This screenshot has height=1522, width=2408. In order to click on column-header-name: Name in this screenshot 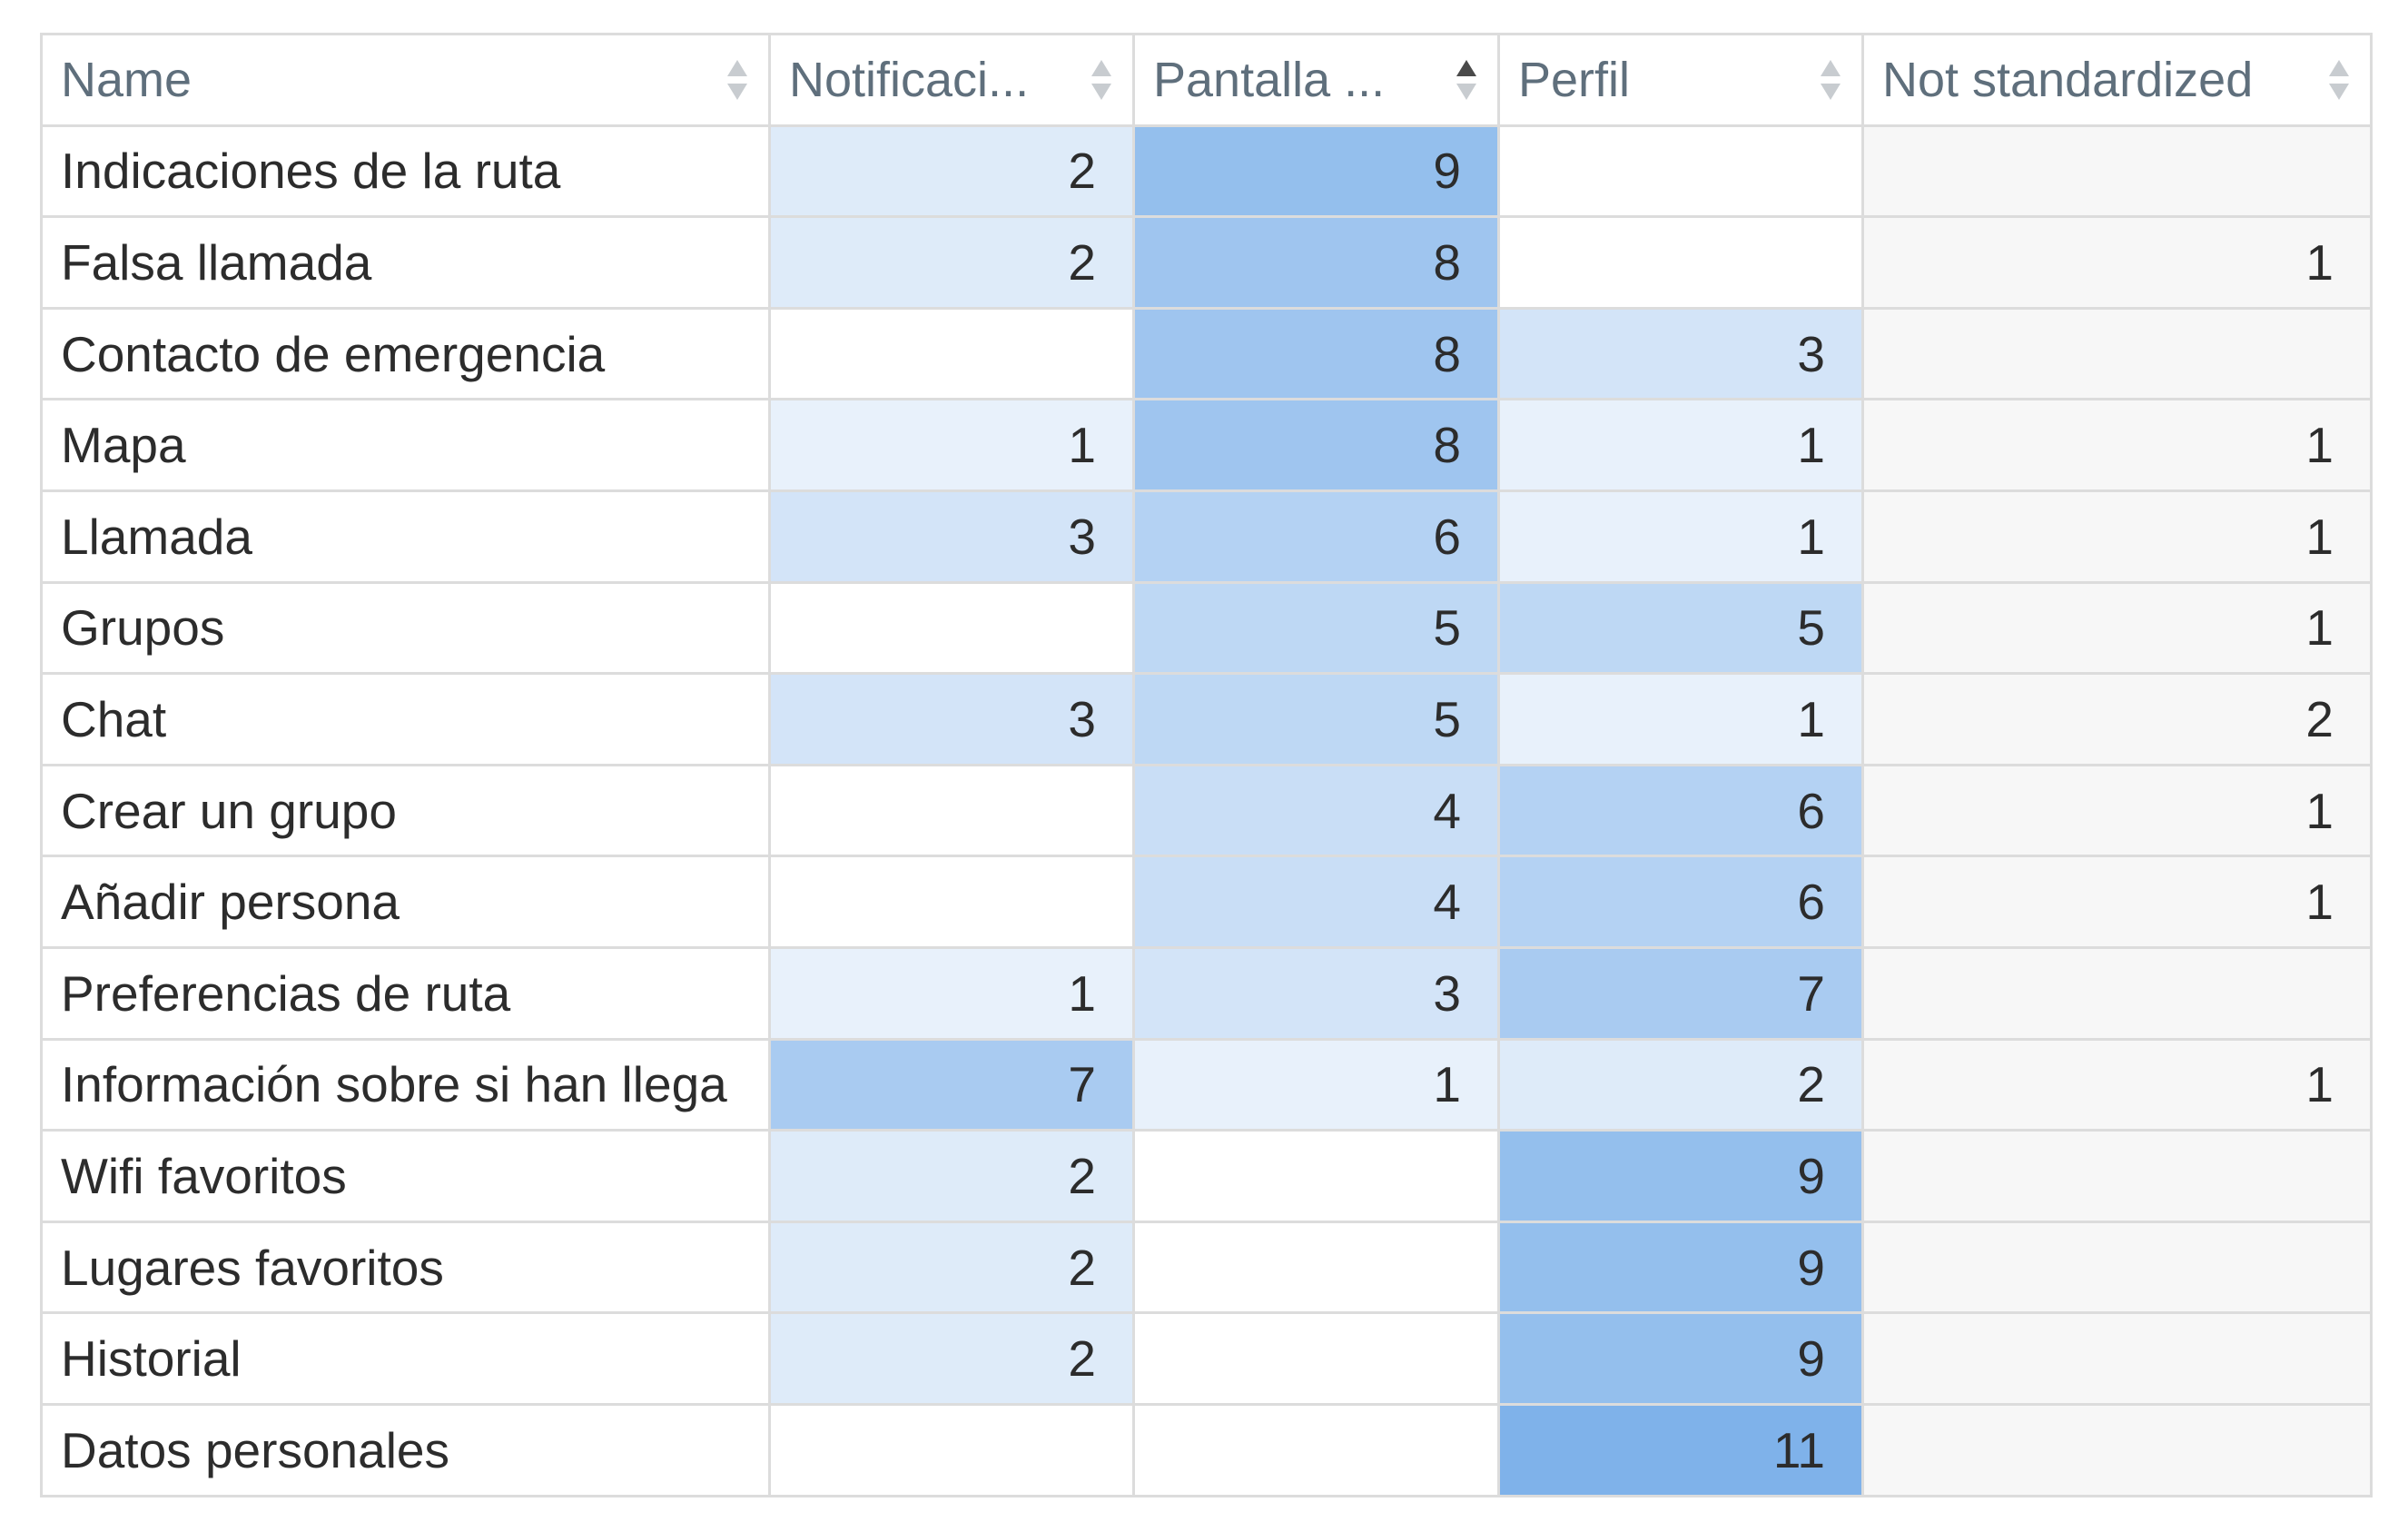, I will do `click(406, 80)`.